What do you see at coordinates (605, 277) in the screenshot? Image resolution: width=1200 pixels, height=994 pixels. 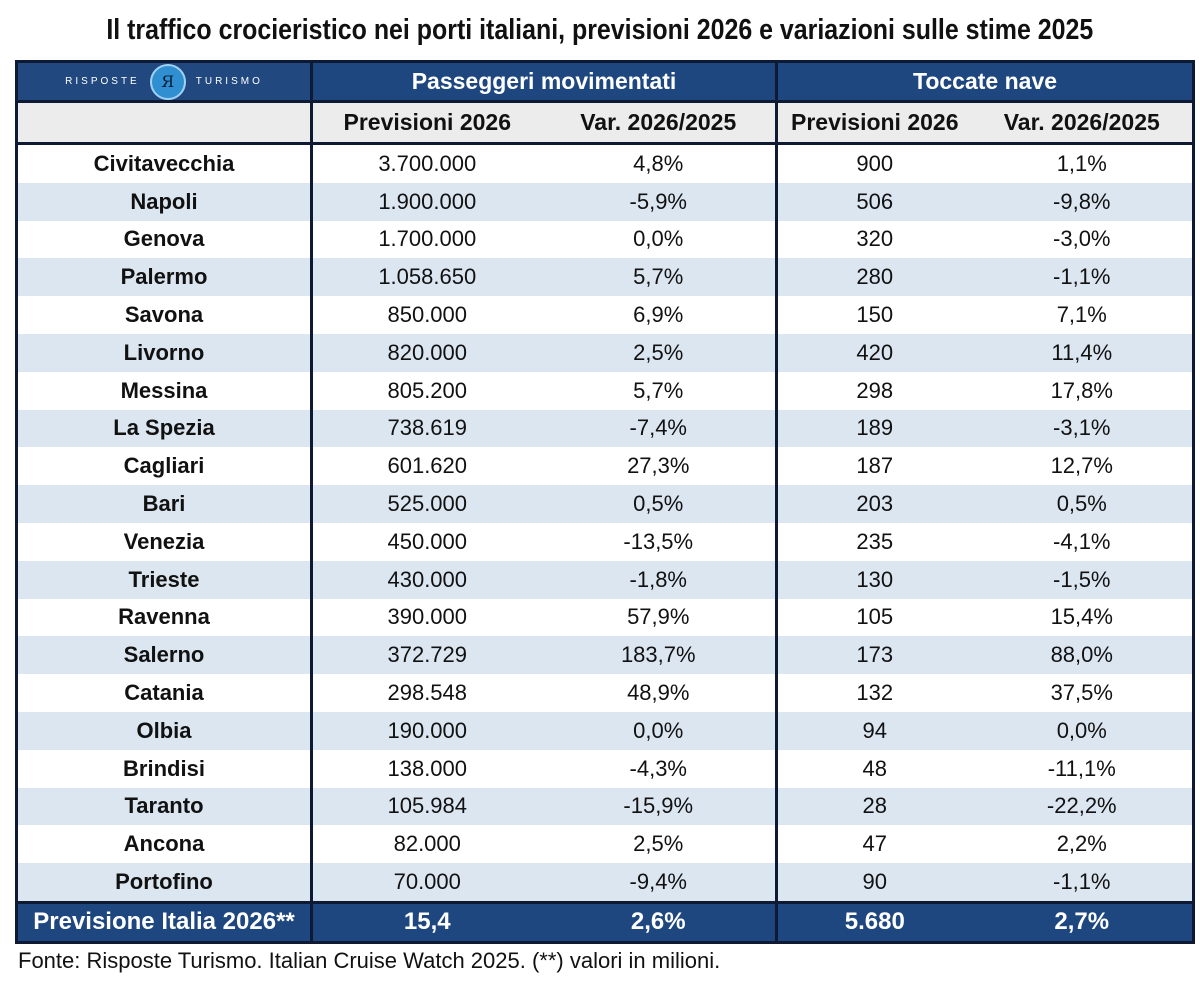 I see `table-row: Palermo 1.058.650 5,7% 280 -1,1%` at bounding box center [605, 277].